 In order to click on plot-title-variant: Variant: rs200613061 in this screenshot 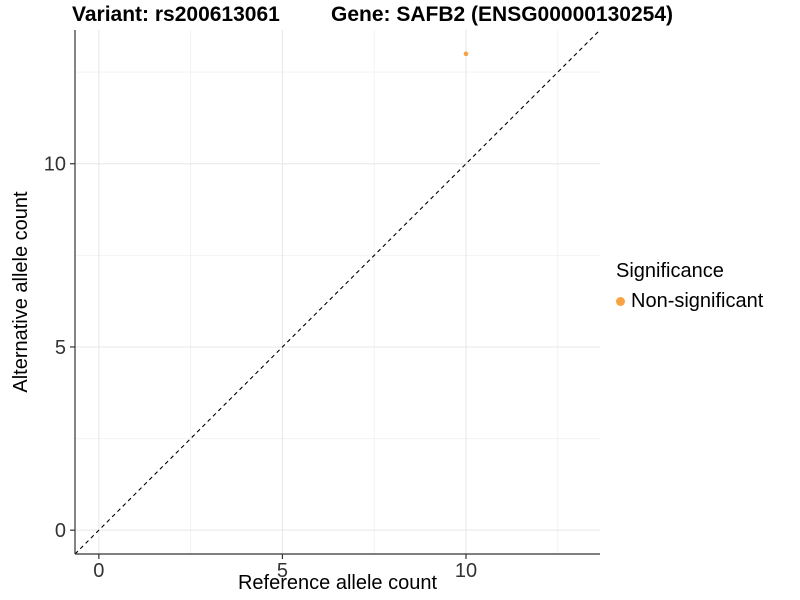, I will do `click(176, 14)`.